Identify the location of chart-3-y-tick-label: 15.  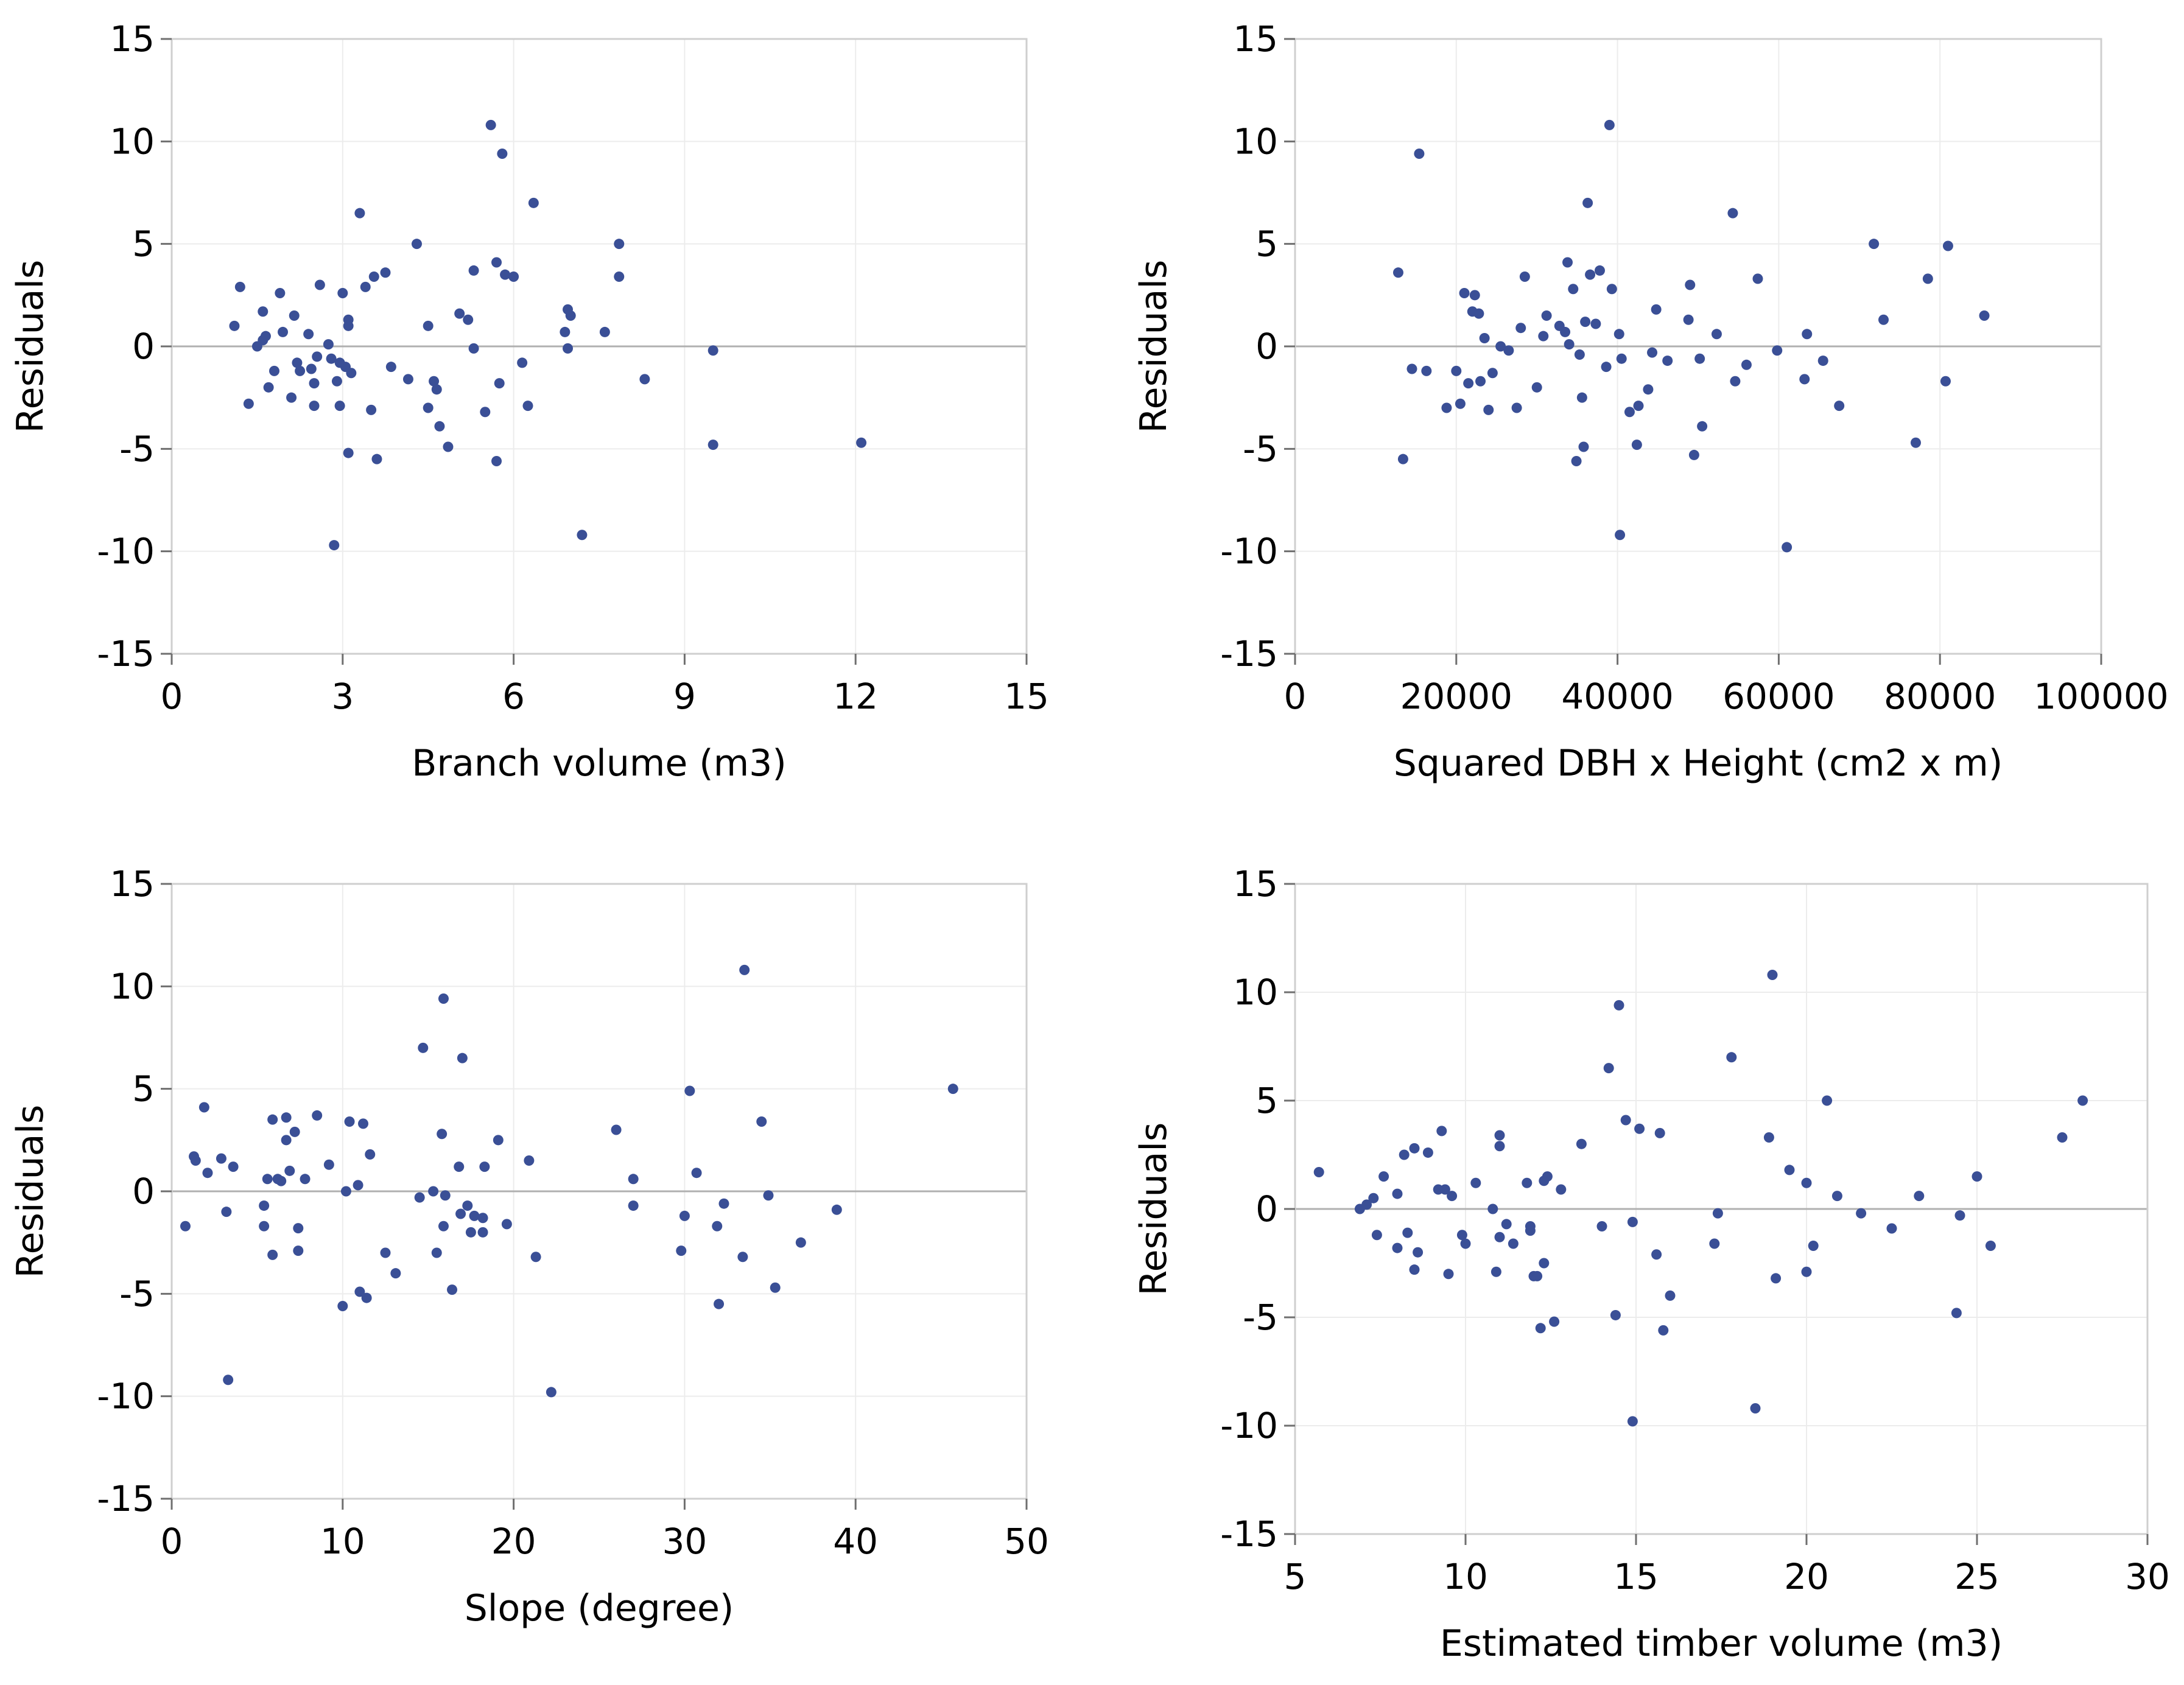
(132, 884).